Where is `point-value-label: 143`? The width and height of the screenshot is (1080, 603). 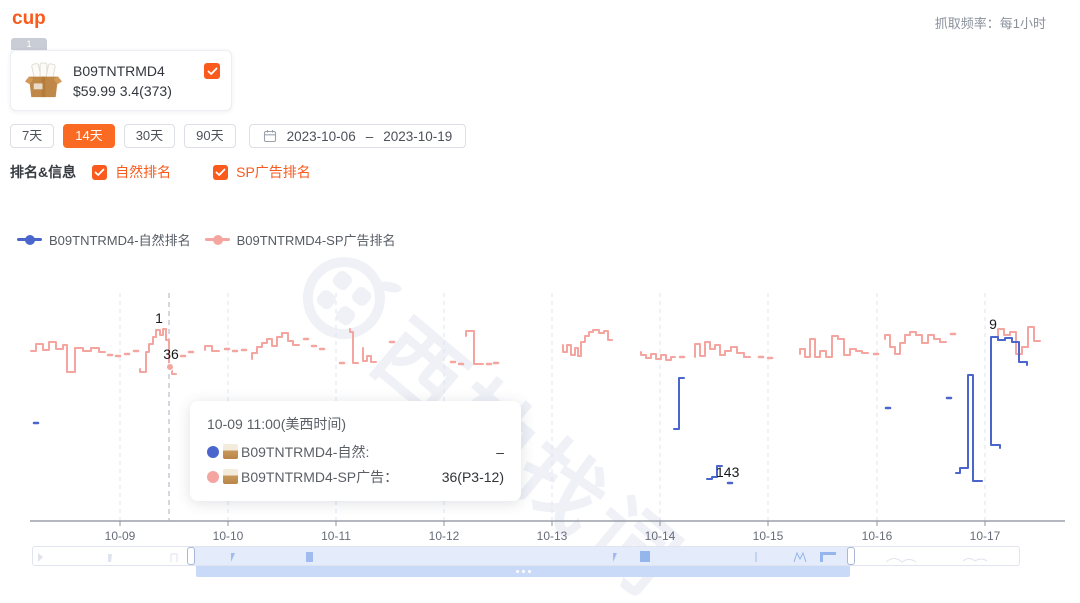 point-value-label: 143 is located at coordinates (728, 472).